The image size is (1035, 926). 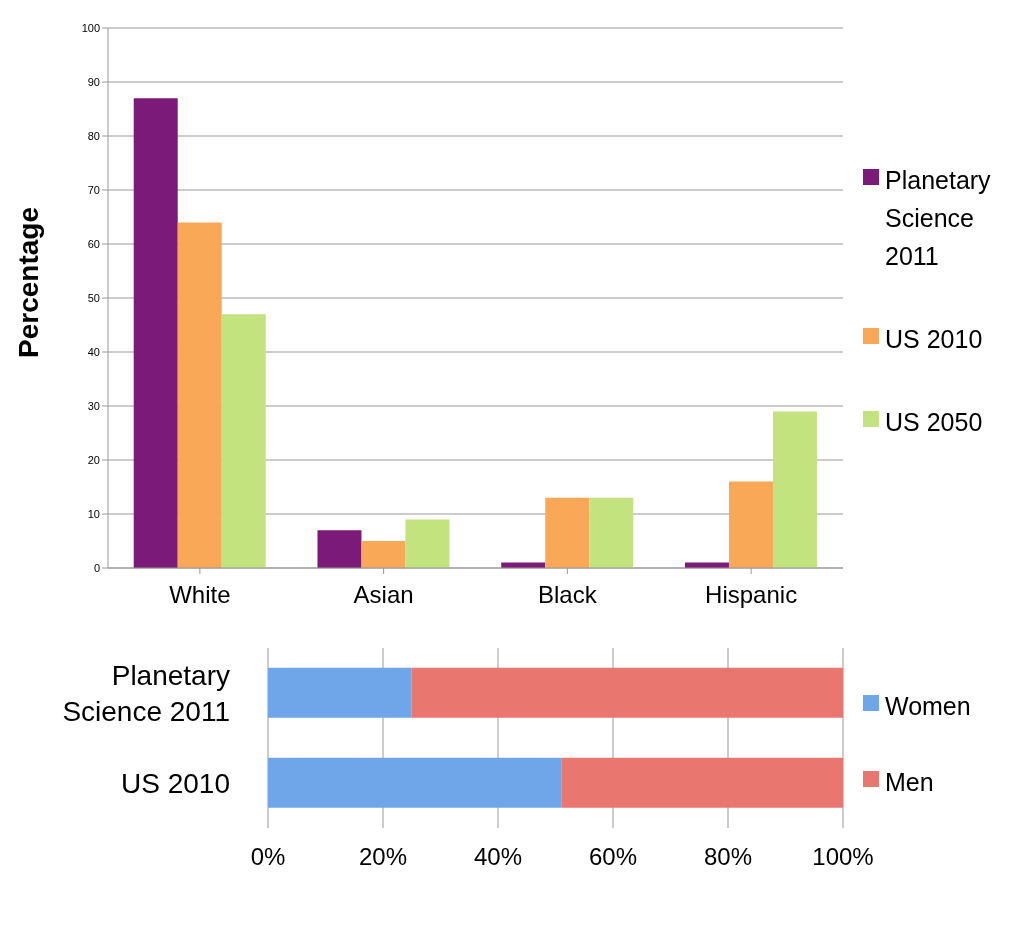 What do you see at coordinates (93, 513) in the screenshot?
I see `y-tick-label: 10` at bounding box center [93, 513].